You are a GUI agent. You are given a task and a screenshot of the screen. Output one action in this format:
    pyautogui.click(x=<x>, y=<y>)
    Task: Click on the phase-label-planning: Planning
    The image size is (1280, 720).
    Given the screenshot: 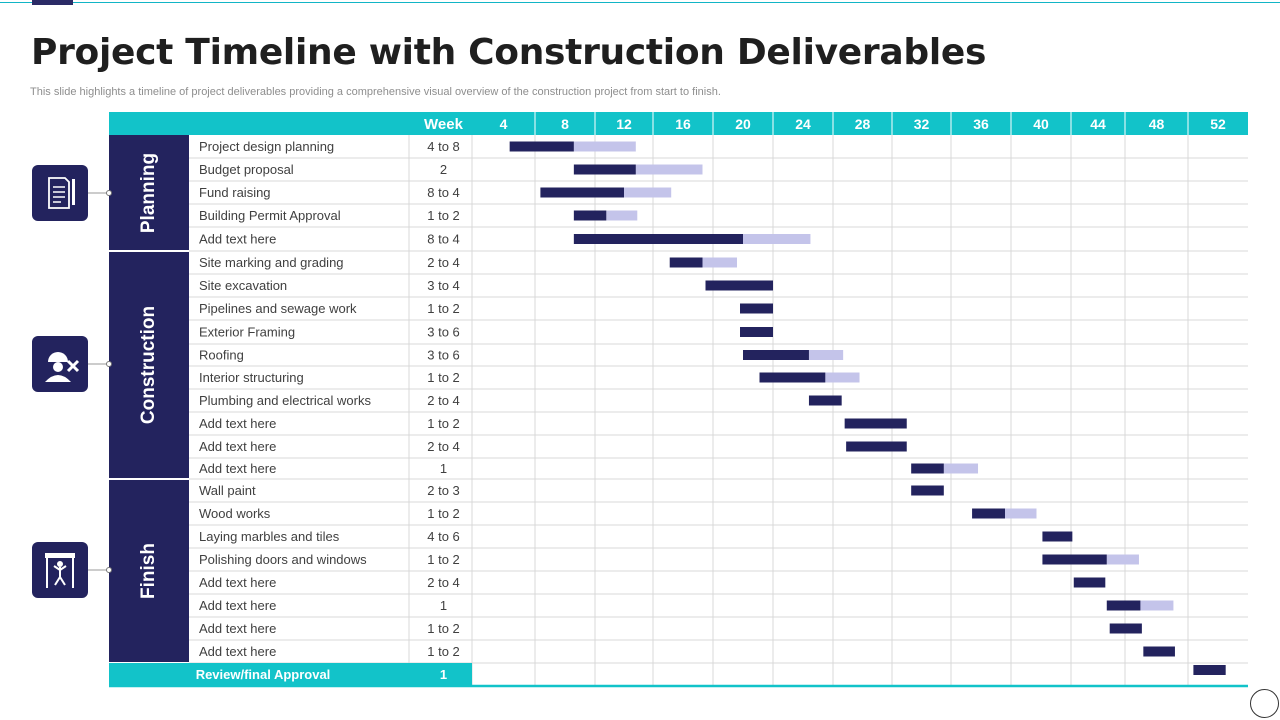 What is the action you would take?
    pyautogui.click(x=148, y=193)
    